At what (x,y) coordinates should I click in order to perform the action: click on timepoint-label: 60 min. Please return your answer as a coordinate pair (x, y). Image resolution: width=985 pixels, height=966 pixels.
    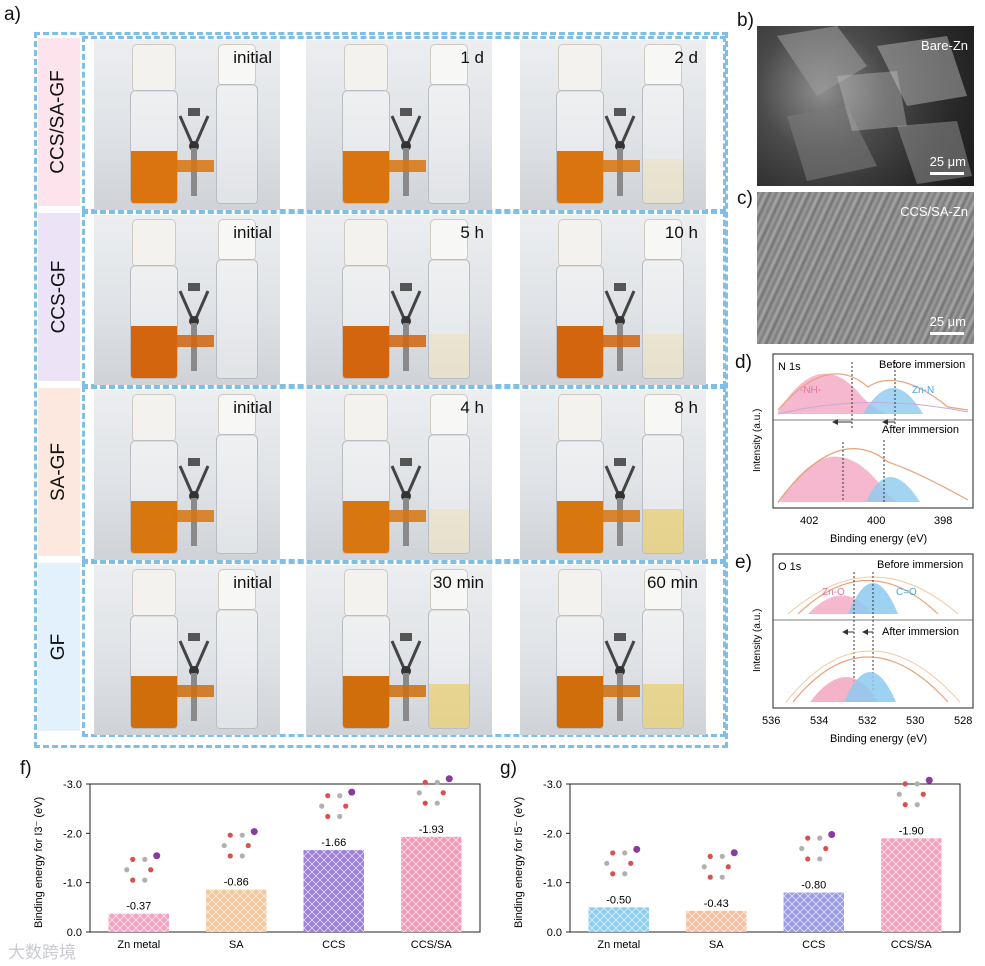
    Looking at the image, I should click on (672, 582).